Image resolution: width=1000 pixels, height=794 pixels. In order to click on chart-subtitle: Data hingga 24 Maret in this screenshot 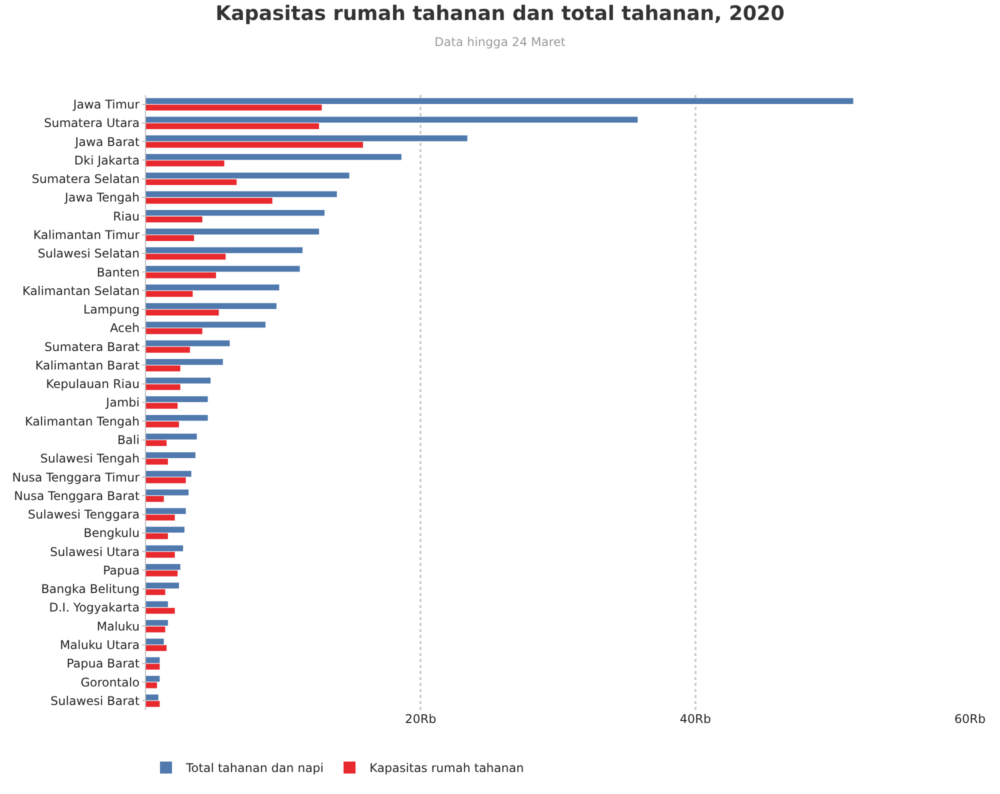, I will do `click(500, 41)`.